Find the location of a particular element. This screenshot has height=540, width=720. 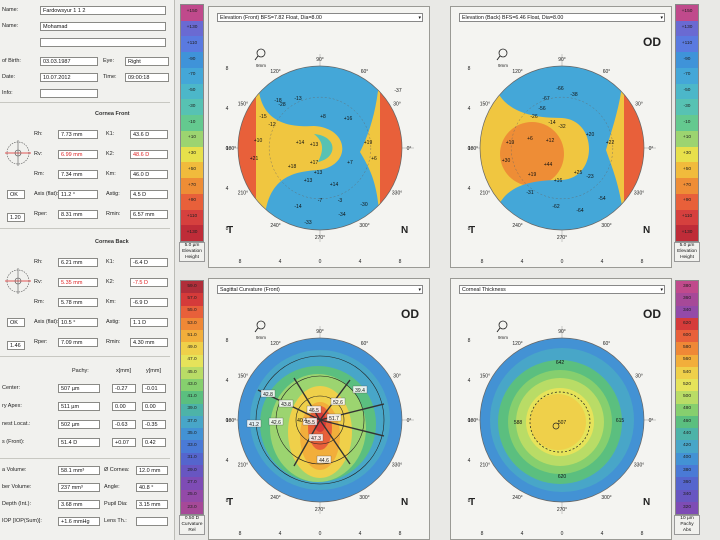

pupil-outline is located at coordinates (560, 422).